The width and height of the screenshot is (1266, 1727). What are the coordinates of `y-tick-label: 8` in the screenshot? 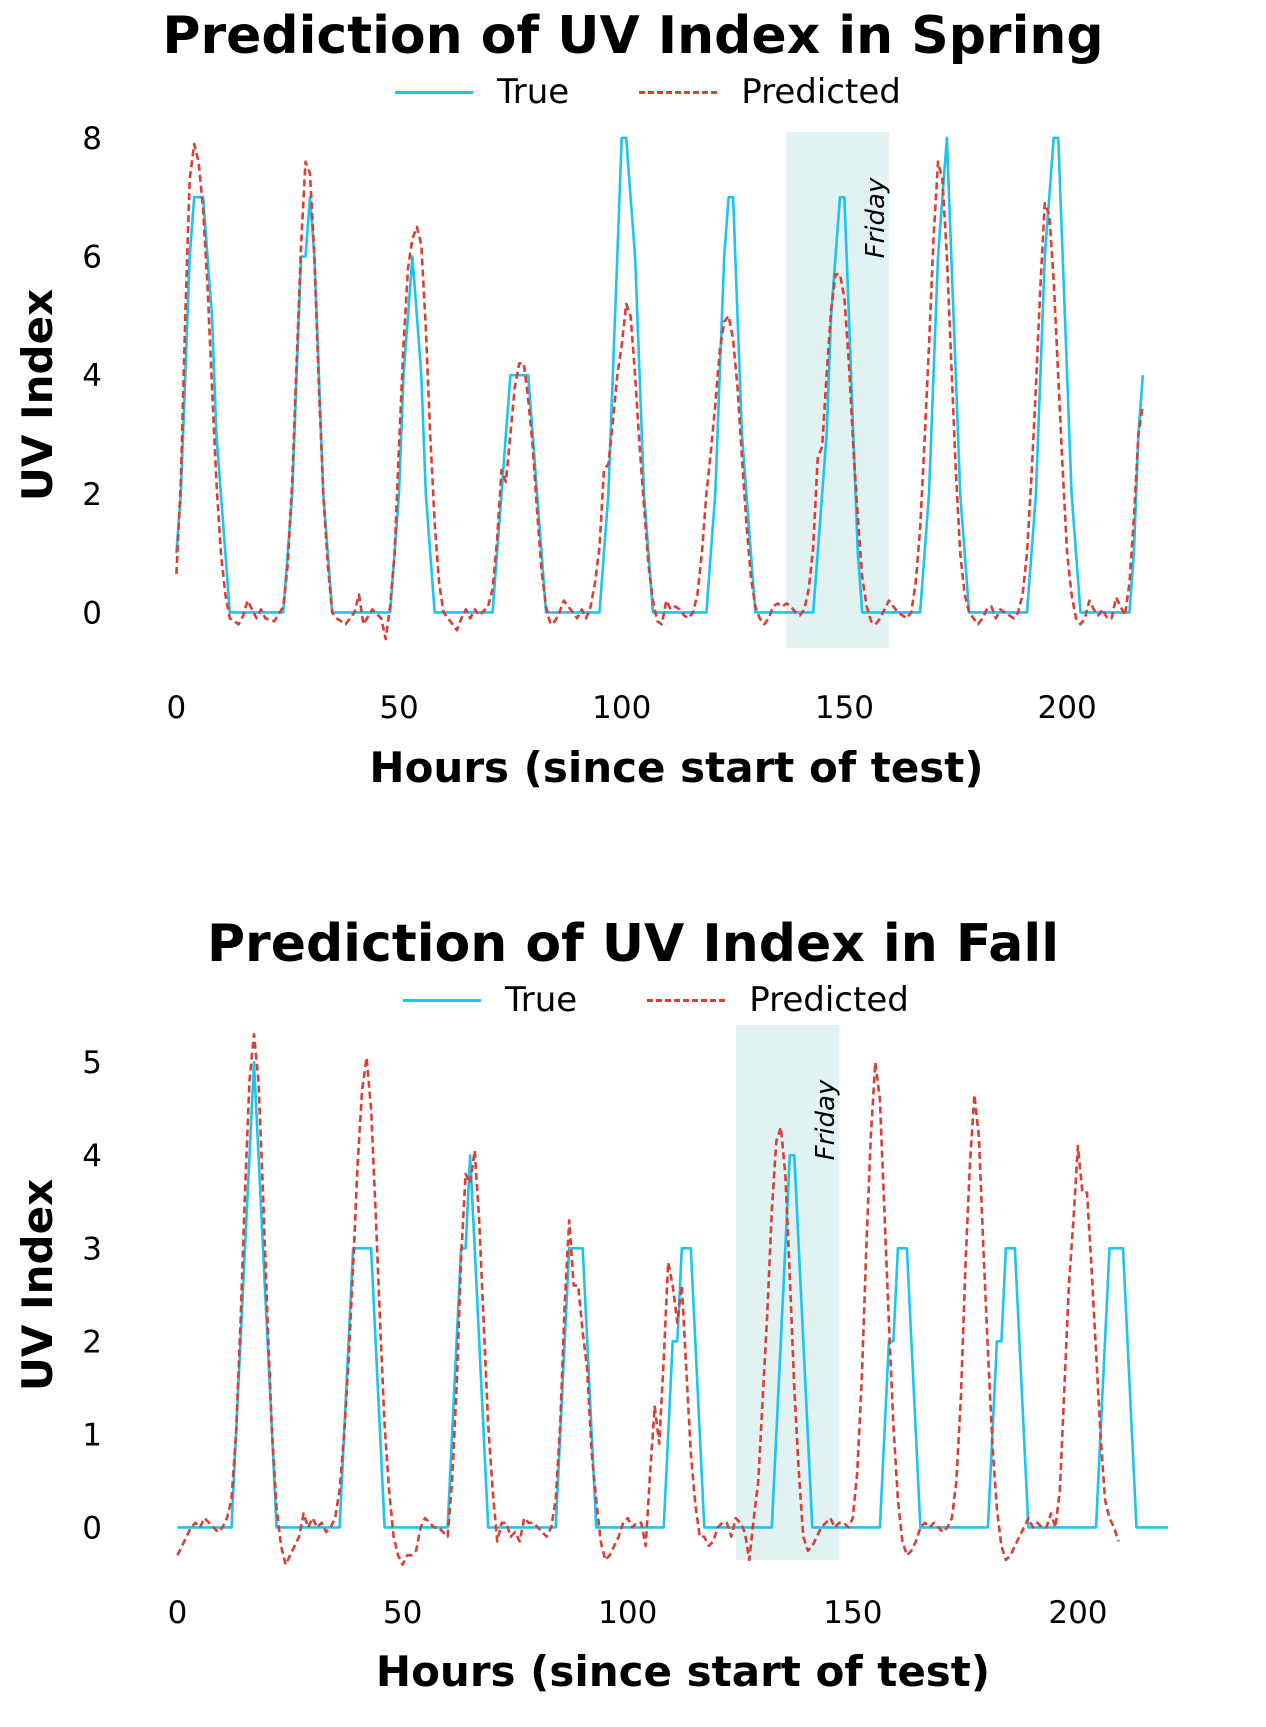 It's located at (92, 139).